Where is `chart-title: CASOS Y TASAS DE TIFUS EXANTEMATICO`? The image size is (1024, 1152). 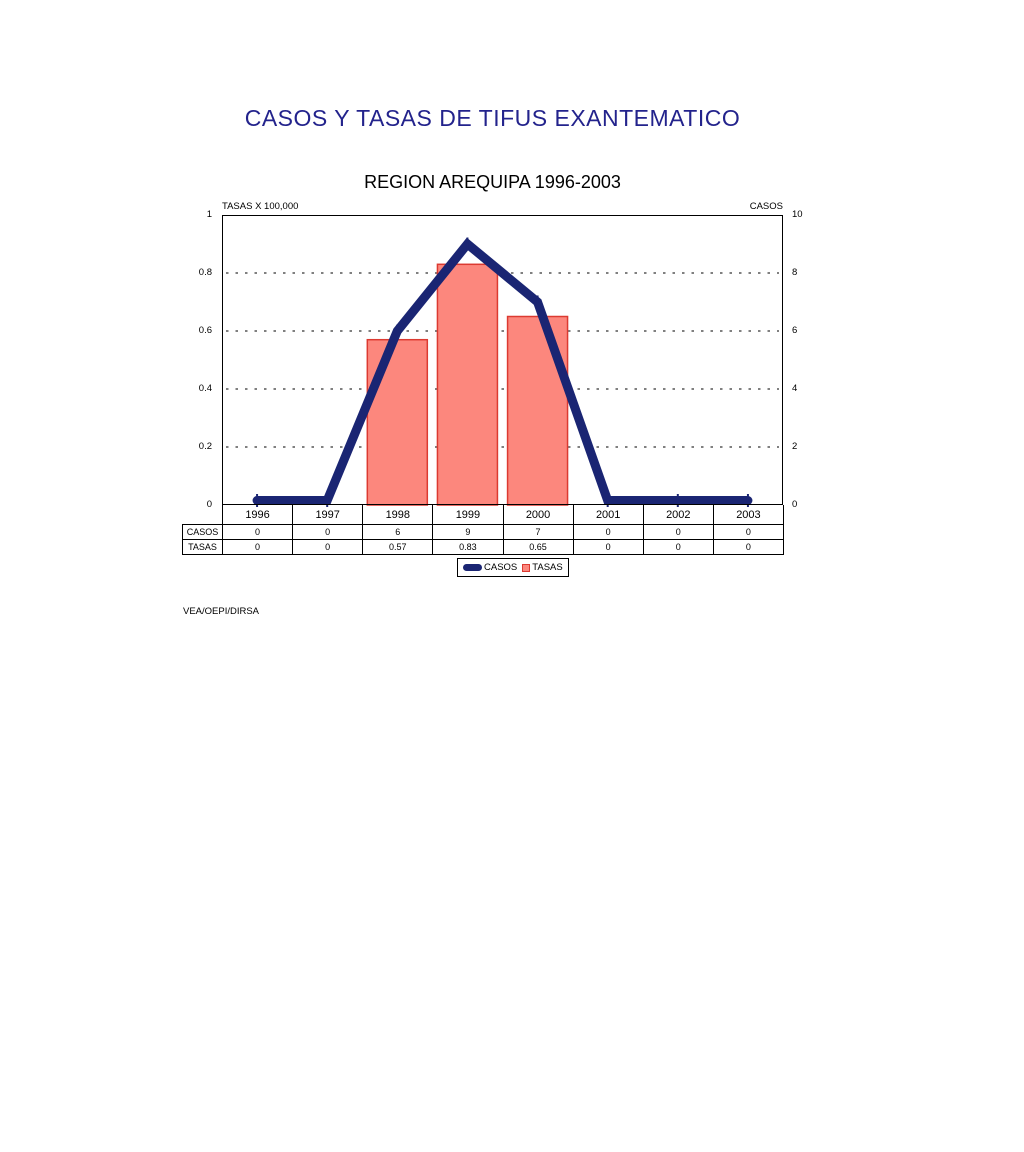 chart-title: CASOS Y TASAS DE TIFUS EXANTEMATICO is located at coordinates (492, 118).